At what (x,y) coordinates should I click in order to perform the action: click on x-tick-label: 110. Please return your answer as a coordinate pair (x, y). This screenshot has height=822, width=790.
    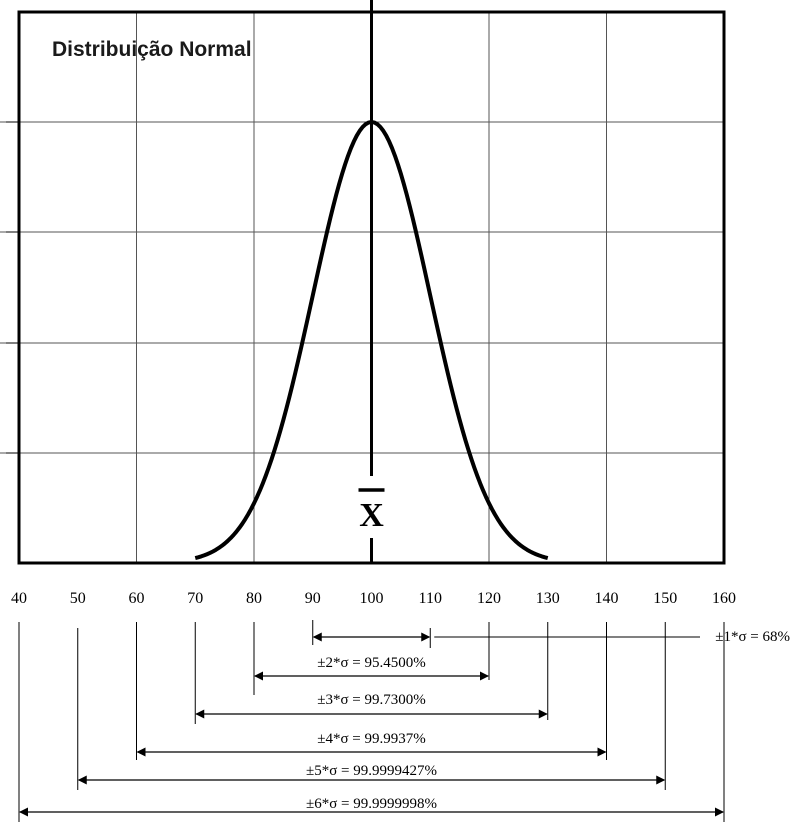
    Looking at the image, I should click on (430, 598).